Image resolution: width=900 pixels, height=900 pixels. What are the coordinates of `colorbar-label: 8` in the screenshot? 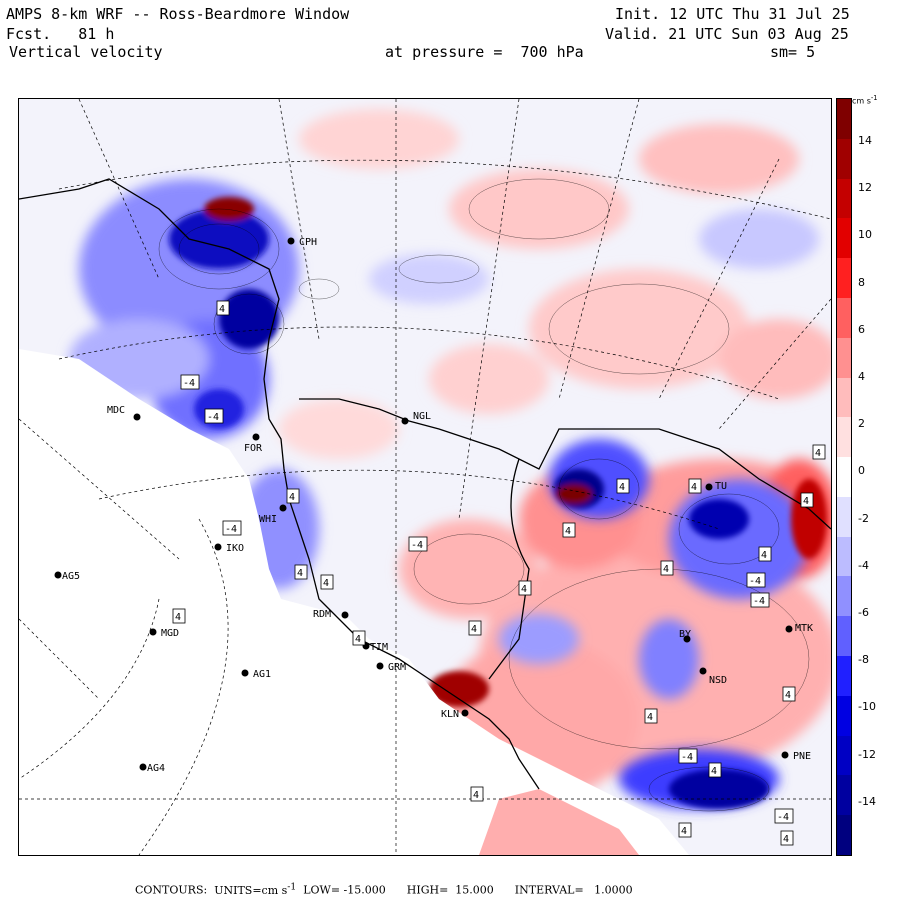 It's located at (861, 282).